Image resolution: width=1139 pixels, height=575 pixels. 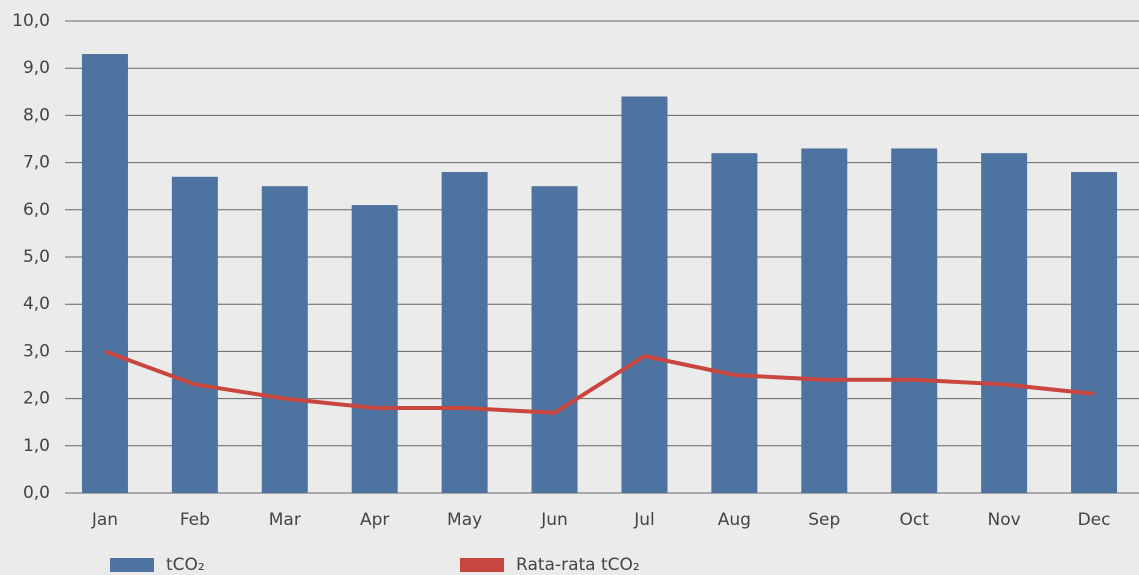 I want to click on y-tick-label: 0,0, so click(x=36, y=493).